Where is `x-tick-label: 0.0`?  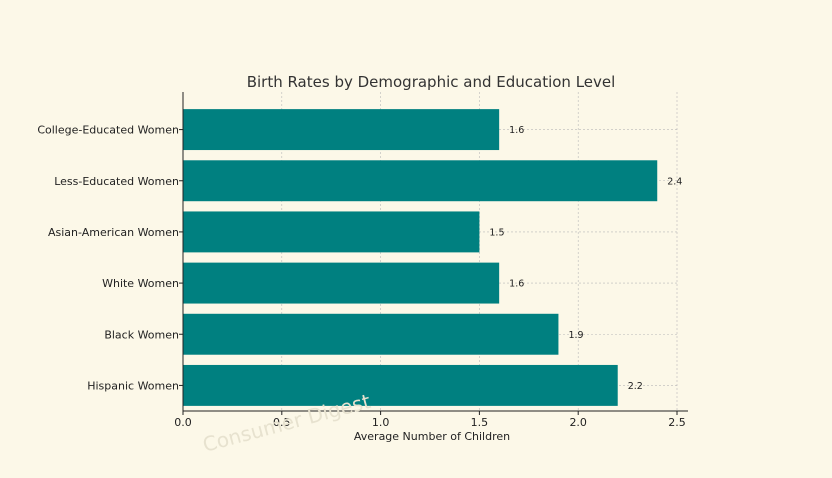 x-tick-label: 0.0 is located at coordinates (183, 422).